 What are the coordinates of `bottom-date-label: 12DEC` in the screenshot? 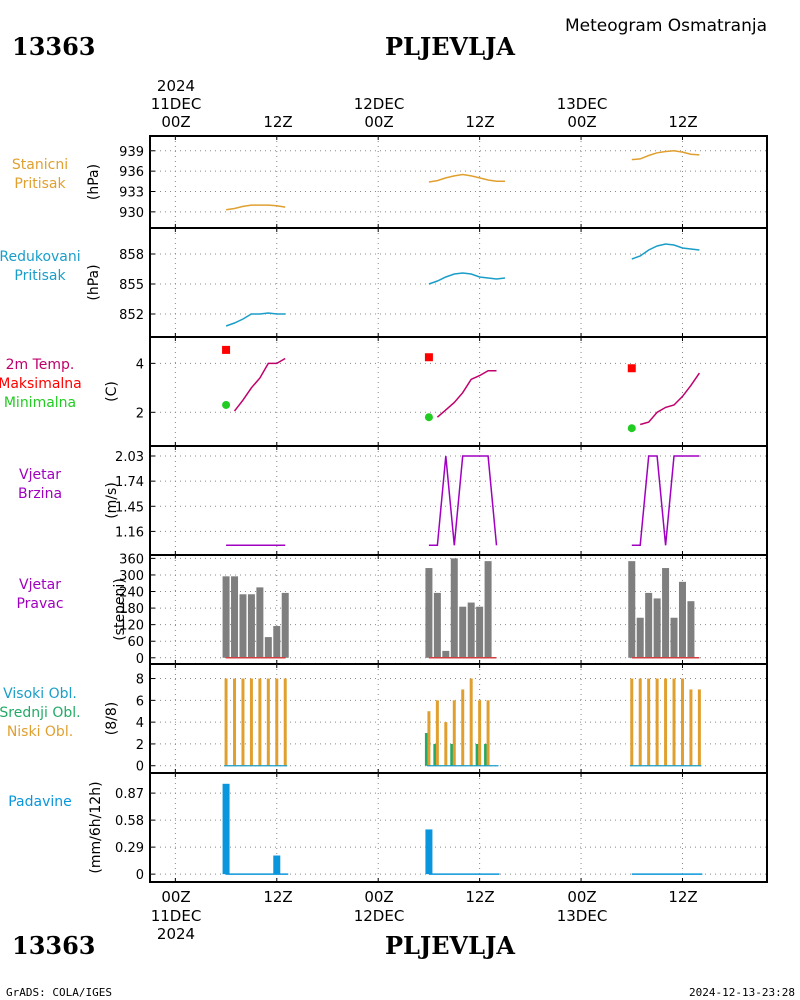 It's located at (379, 916).